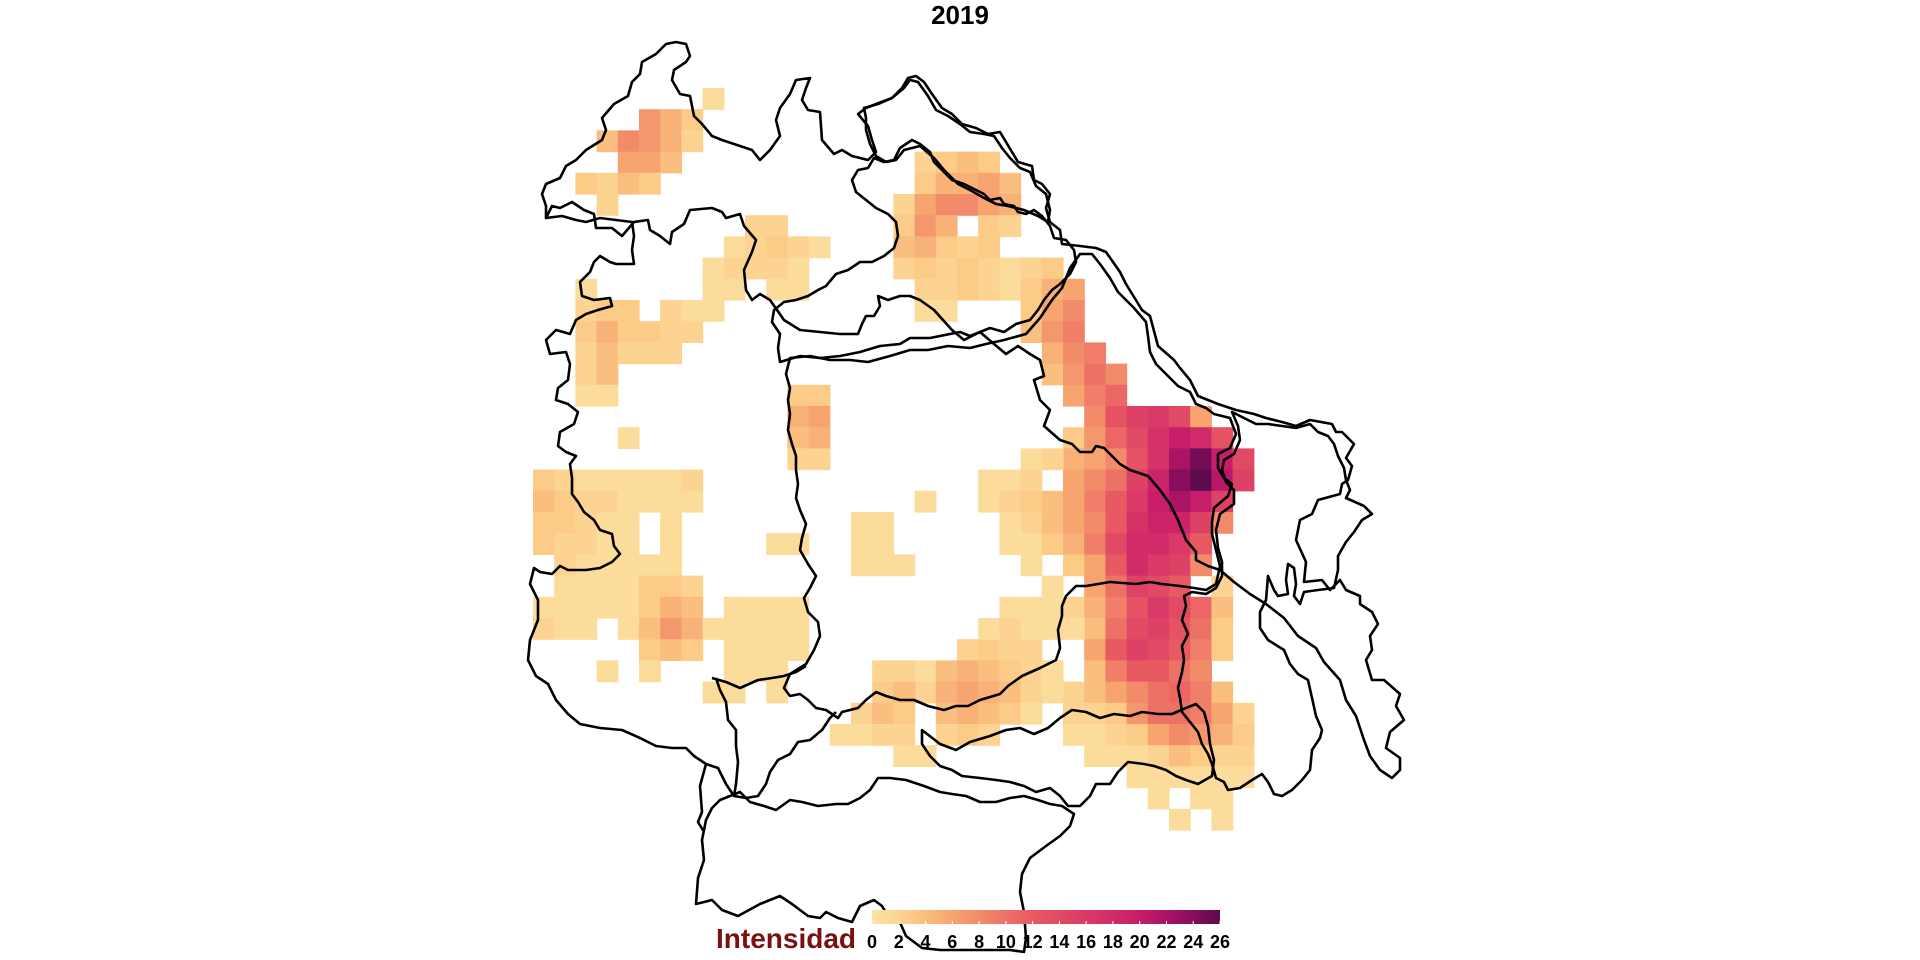 This screenshot has height=960, width=1920. What do you see at coordinates (1059, 942) in the screenshot?
I see `legend-tick-label: 14` at bounding box center [1059, 942].